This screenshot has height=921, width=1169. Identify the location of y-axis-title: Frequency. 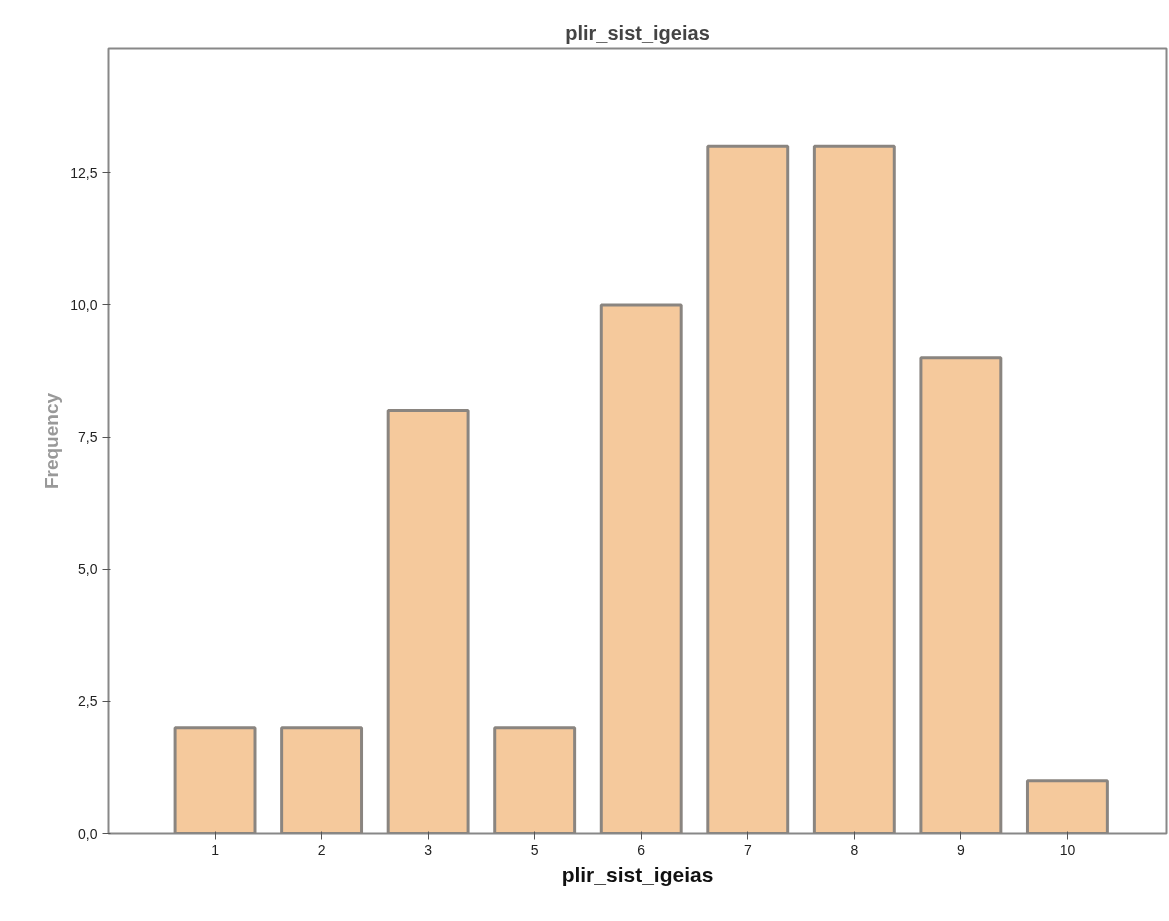
(52, 441).